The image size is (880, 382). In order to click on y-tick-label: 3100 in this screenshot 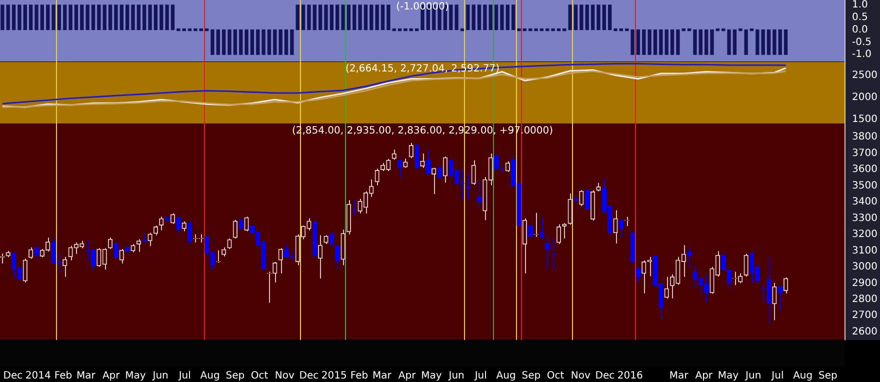, I will do `click(865, 250)`.